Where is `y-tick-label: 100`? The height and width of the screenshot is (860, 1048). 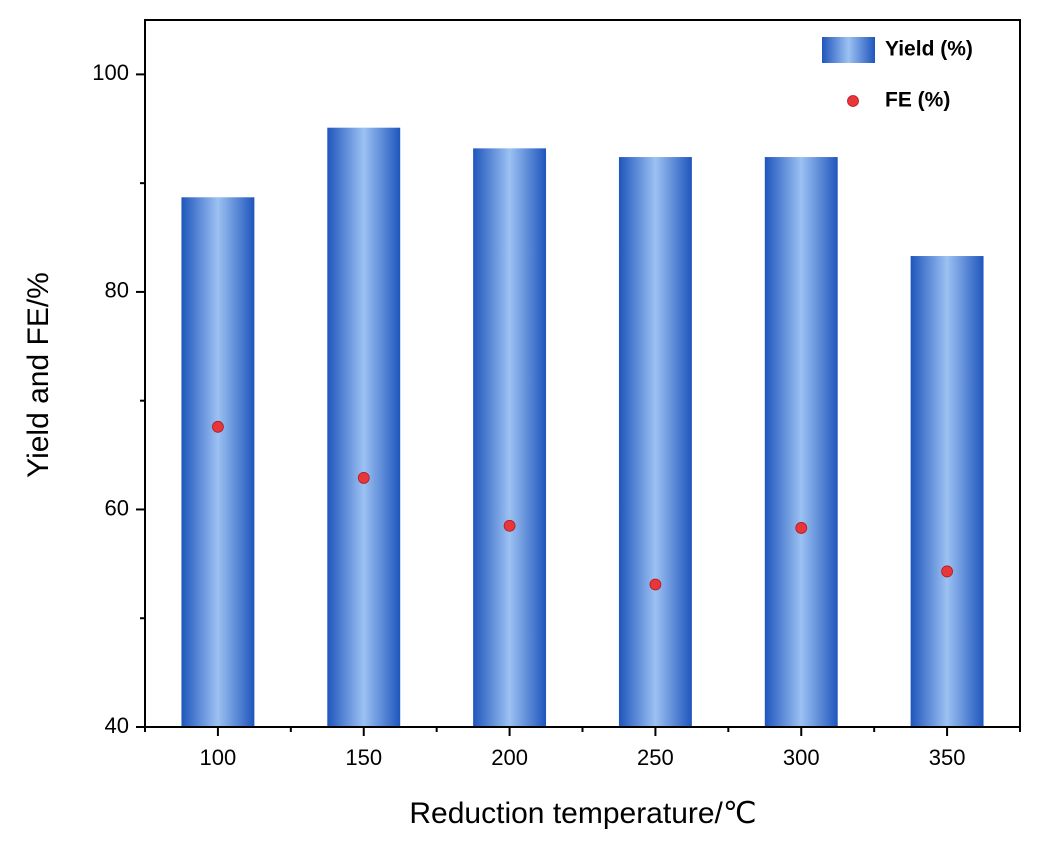 y-tick-label: 100 is located at coordinates (110, 72).